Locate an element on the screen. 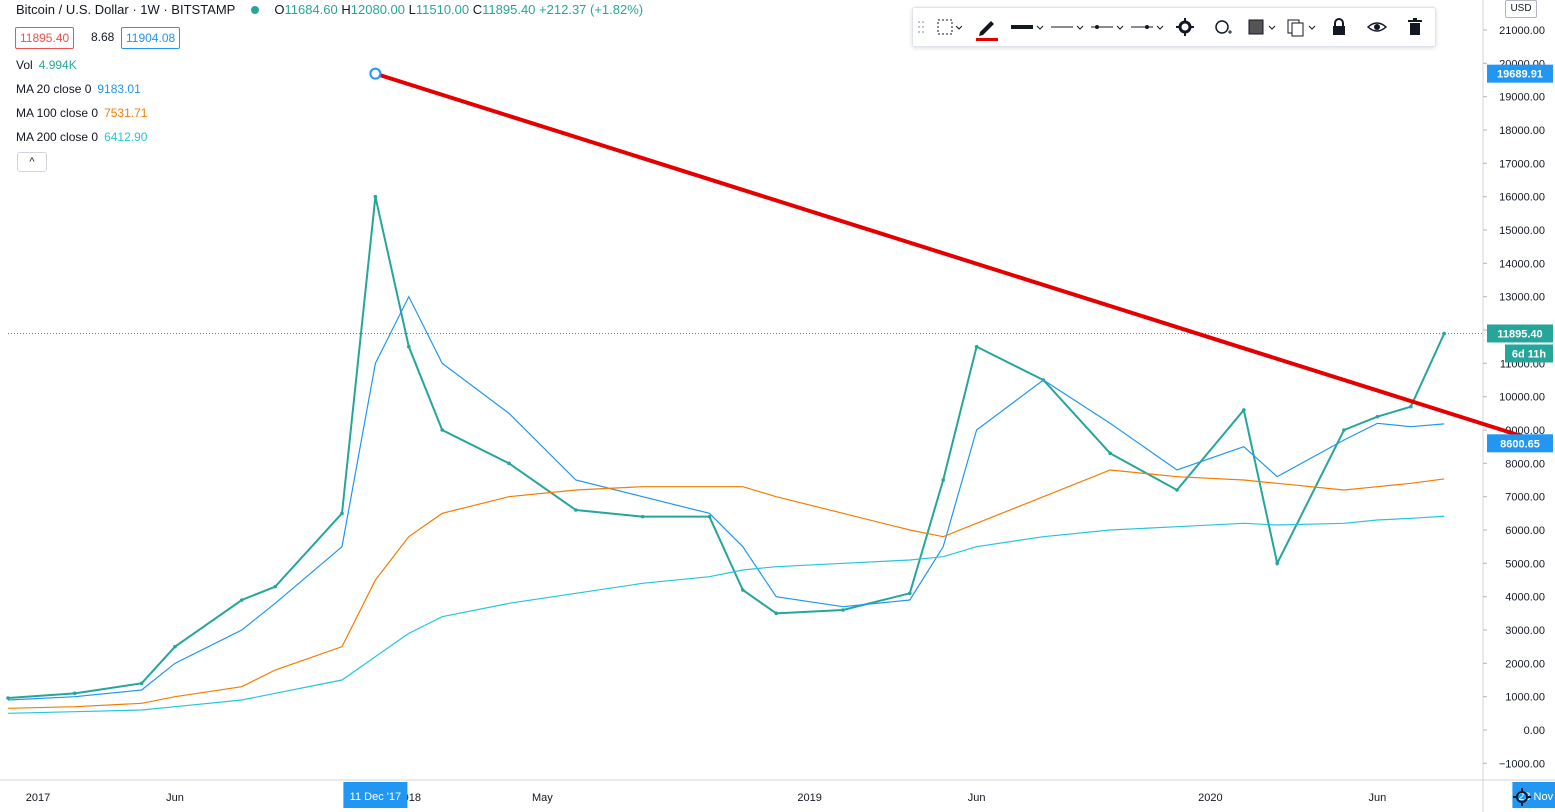  drawing-toolbar is located at coordinates (1174, 27).